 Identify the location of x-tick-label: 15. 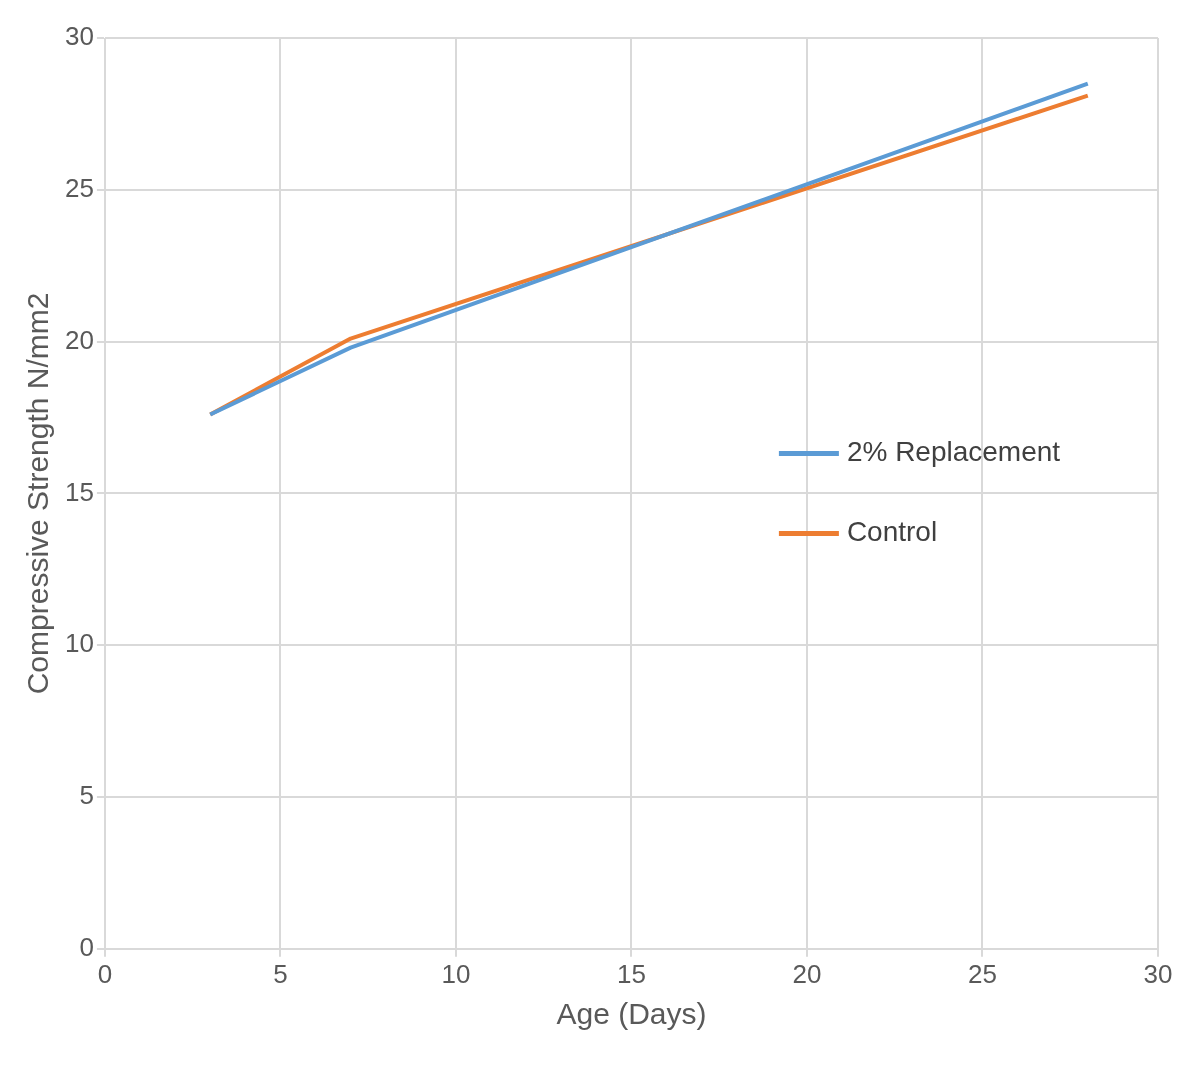
(631, 973).